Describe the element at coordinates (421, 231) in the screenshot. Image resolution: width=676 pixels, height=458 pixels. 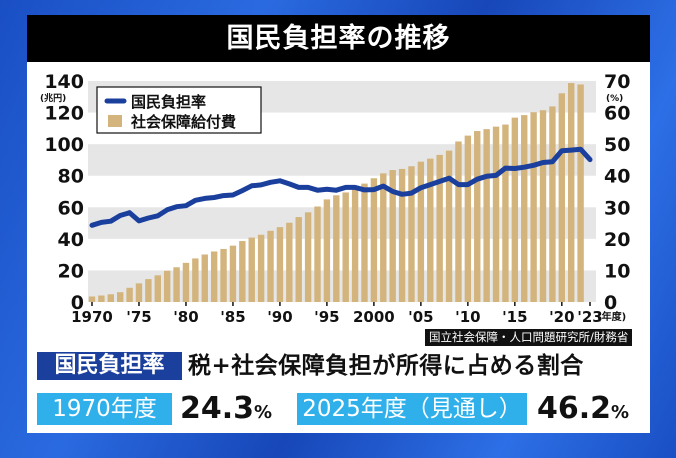
I see `bar-2005` at that location.